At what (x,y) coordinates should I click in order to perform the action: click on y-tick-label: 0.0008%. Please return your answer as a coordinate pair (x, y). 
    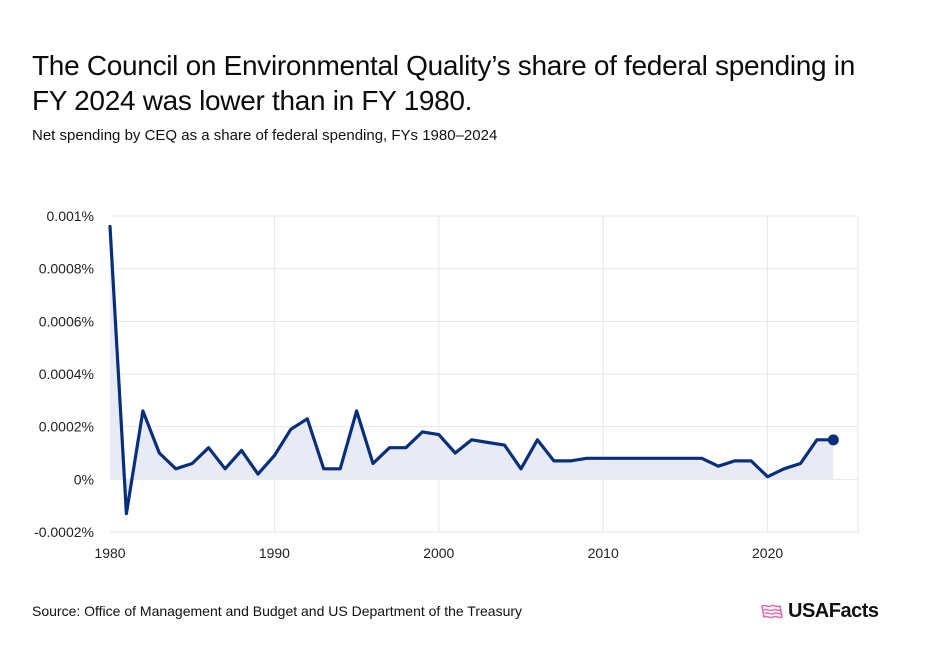
    Looking at the image, I should click on (66, 269).